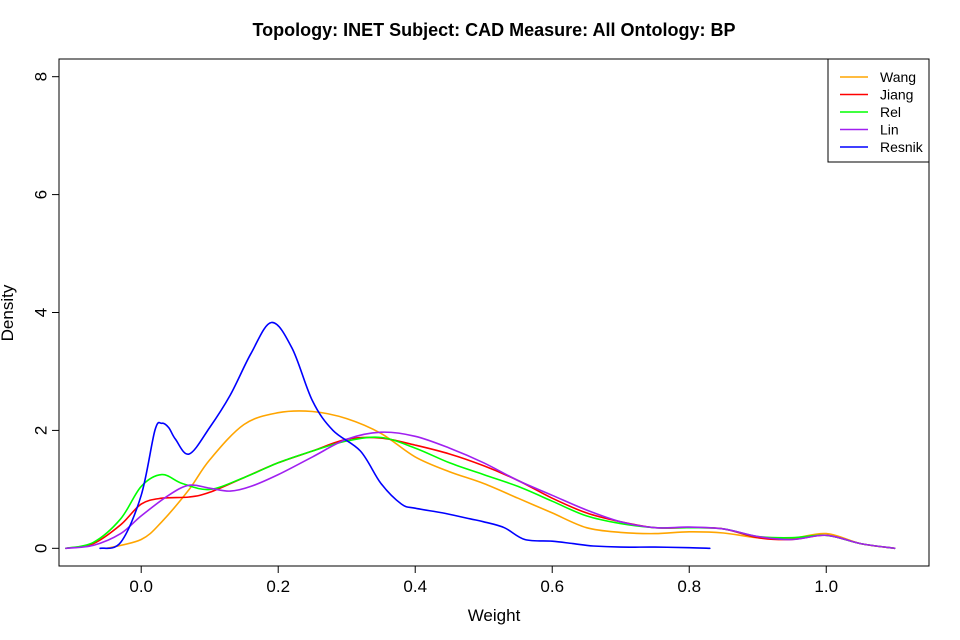 Image resolution: width=960 pixels, height=640 pixels. I want to click on y-tick-label: 4, so click(41, 312).